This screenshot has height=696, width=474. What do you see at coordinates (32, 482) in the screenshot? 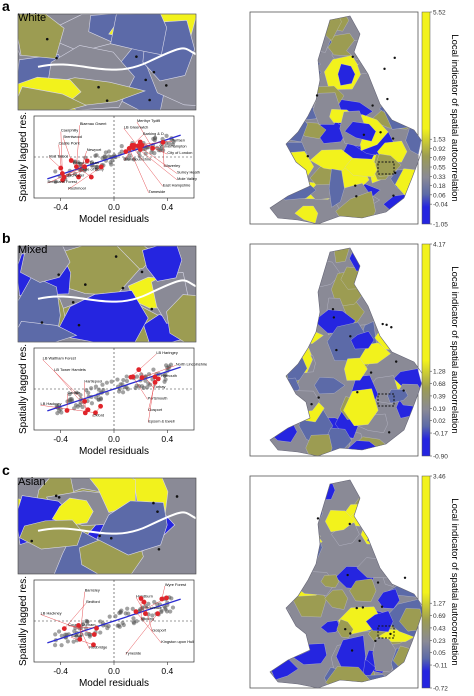
I see `panel-c-title: Asian` at bounding box center [32, 482].